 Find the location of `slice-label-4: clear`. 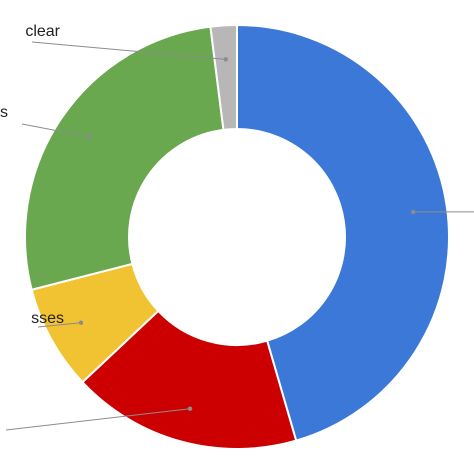

slice-label-4: clear is located at coordinates (42, 31).